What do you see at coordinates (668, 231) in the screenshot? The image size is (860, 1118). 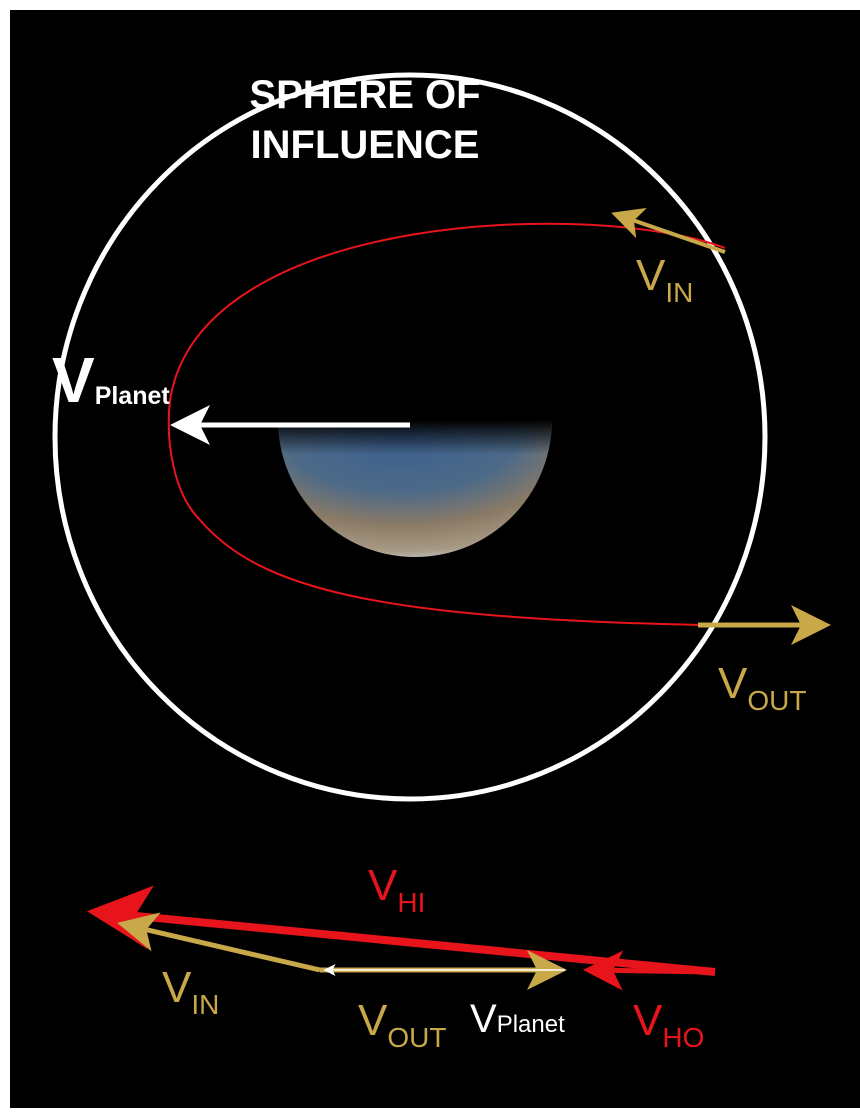 I see `v-in-arrow` at bounding box center [668, 231].